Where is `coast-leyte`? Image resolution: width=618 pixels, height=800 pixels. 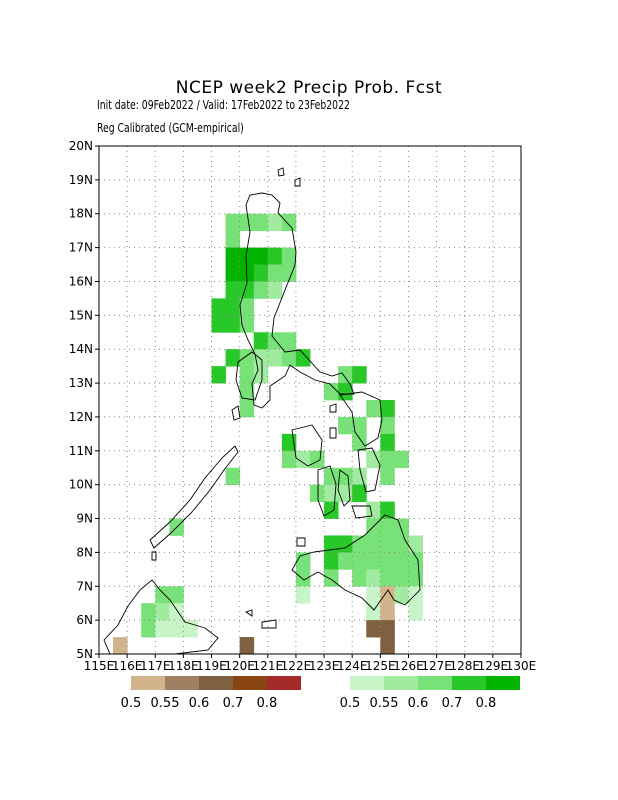 coast-leyte is located at coordinates (369, 470).